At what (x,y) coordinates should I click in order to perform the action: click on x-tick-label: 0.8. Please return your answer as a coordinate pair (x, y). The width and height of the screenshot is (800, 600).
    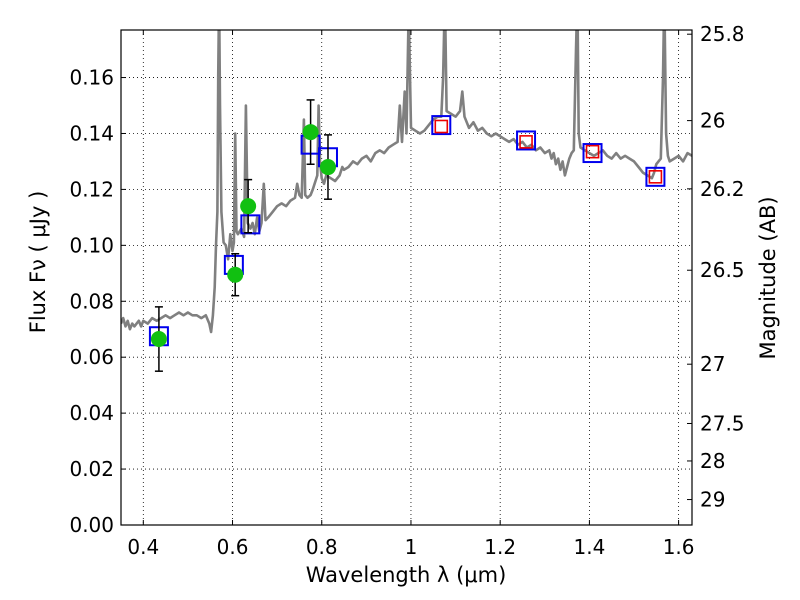
    Looking at the image, I should click on (322, 547).